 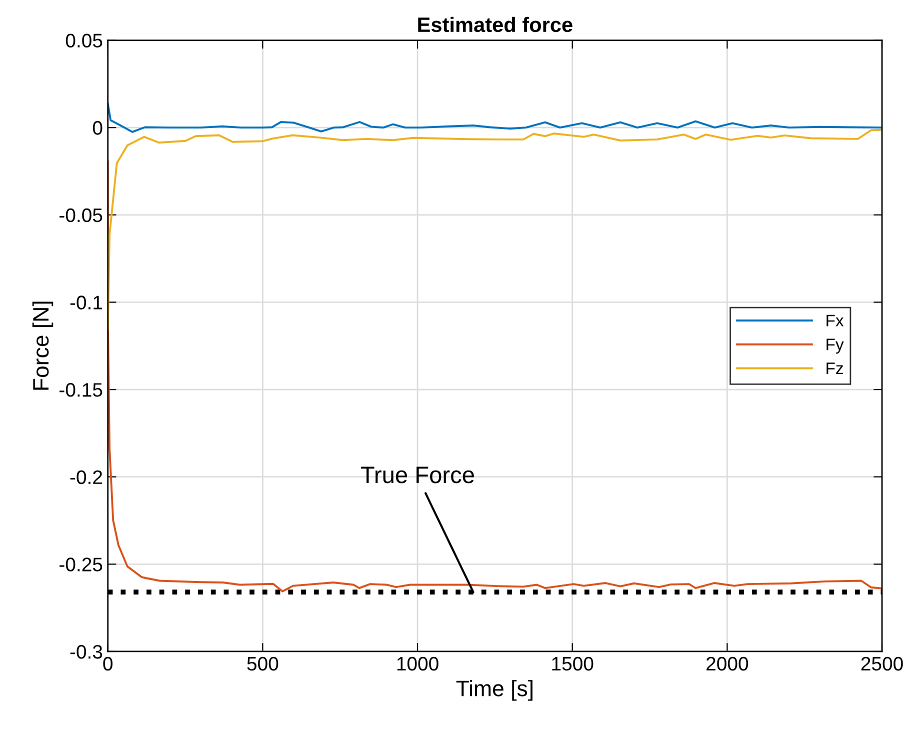 I want to click on y-tick-label: 0.05, so click(x=84, y=41).